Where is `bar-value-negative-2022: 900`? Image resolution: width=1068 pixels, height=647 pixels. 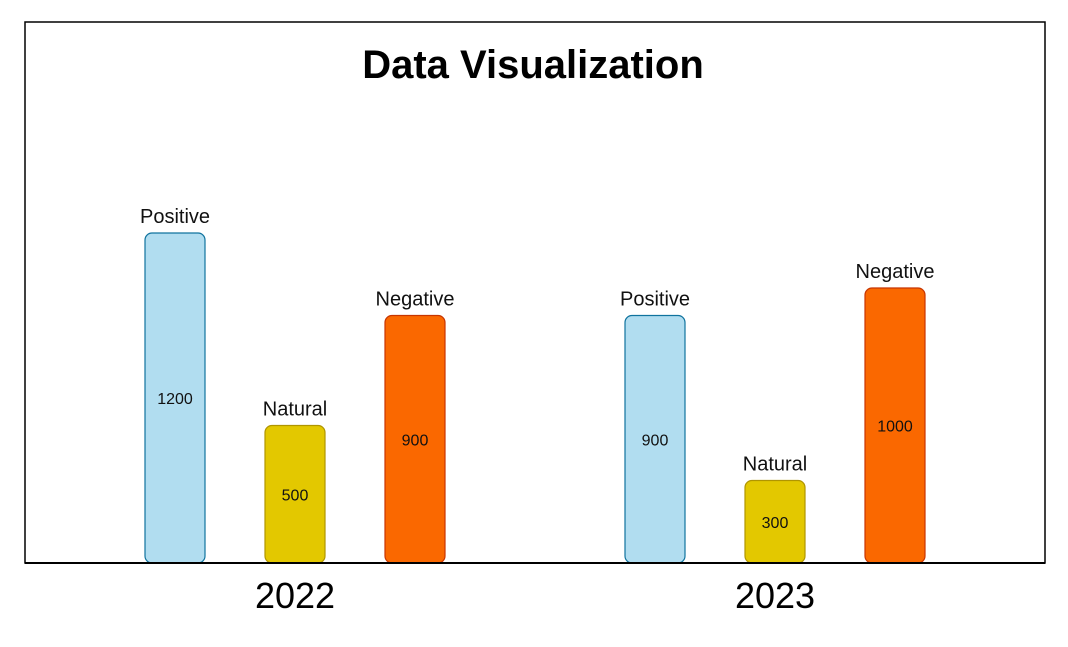
bar-value-negative-2022: 900 is located at coordinates (415, 440).